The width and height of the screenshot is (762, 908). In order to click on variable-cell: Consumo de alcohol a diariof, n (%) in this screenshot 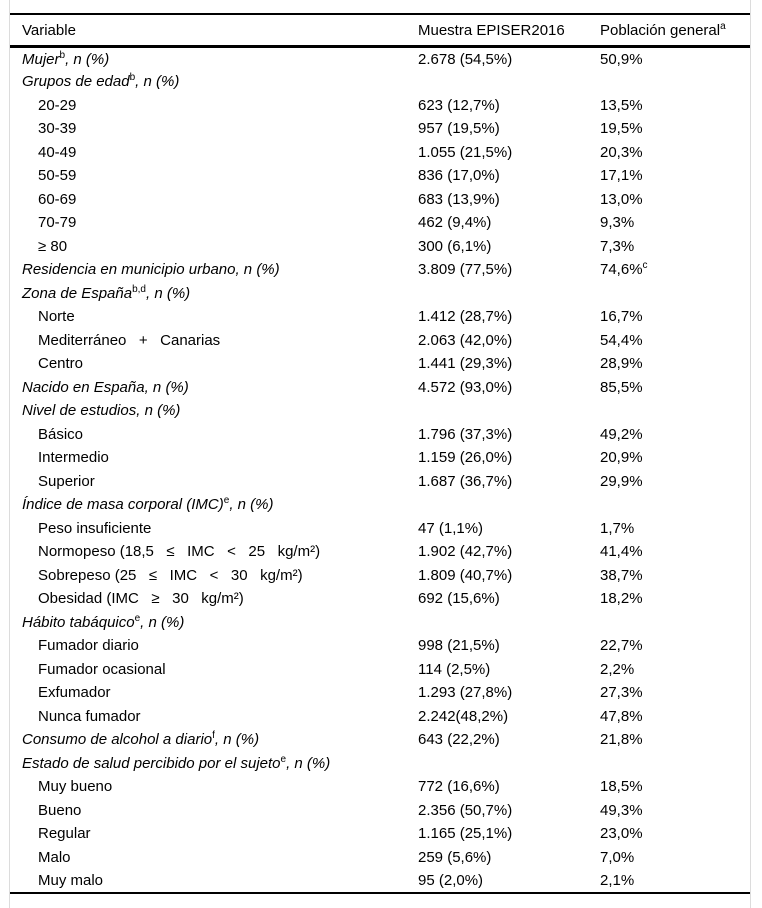, I will do `click(214, 740)`.